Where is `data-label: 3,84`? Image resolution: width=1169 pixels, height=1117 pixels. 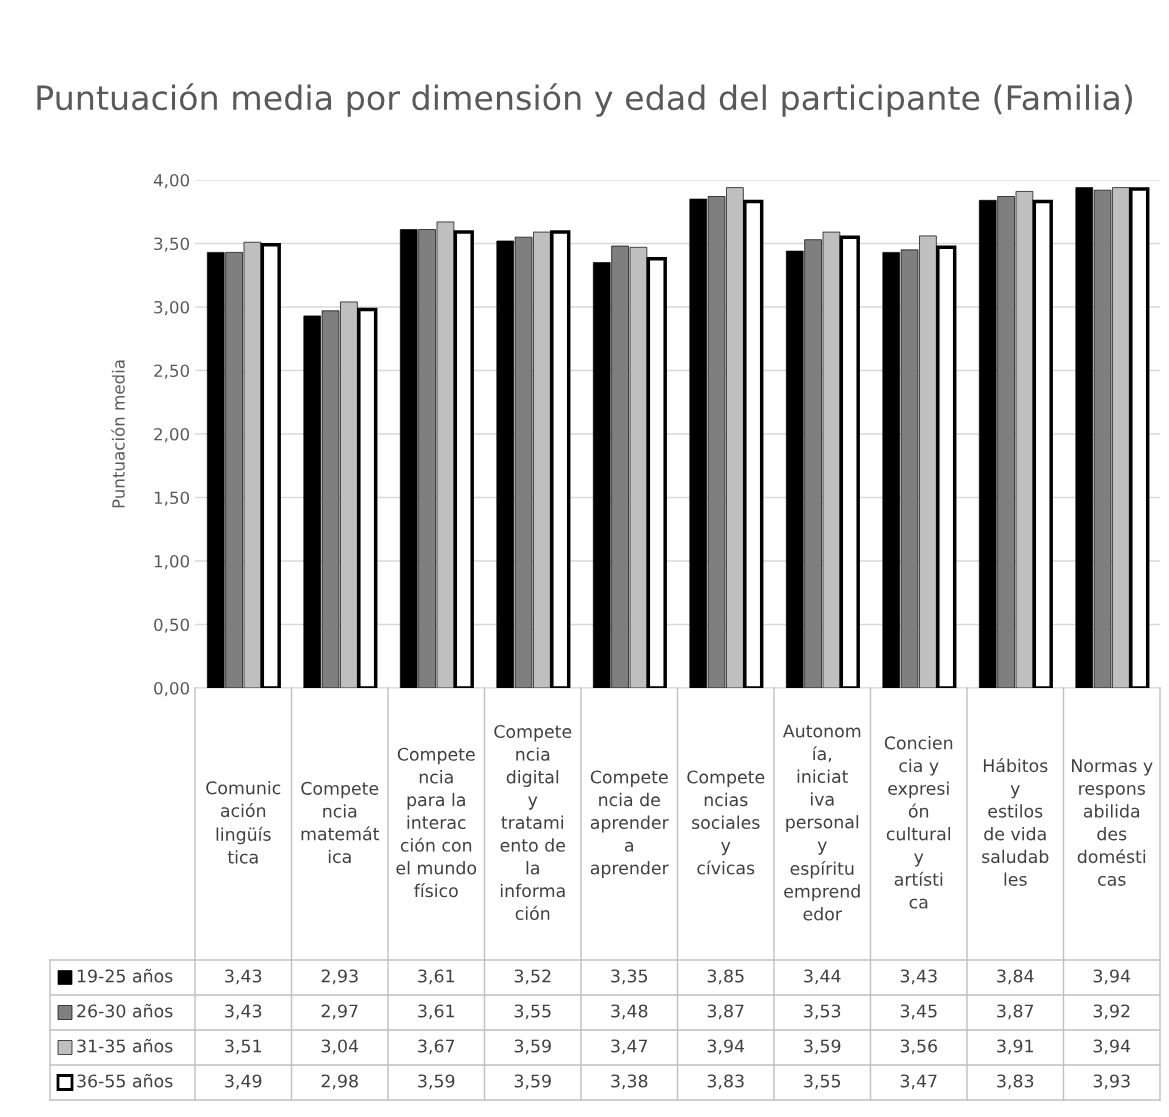
data-label: 3,84 is located at coordinates (1015, 977).